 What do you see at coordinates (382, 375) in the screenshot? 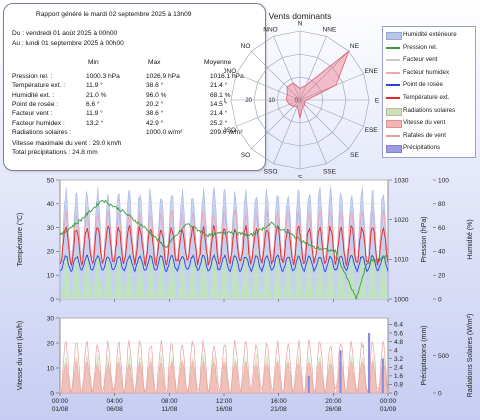
I see `precip-bar` at bounding box center [382, 375].